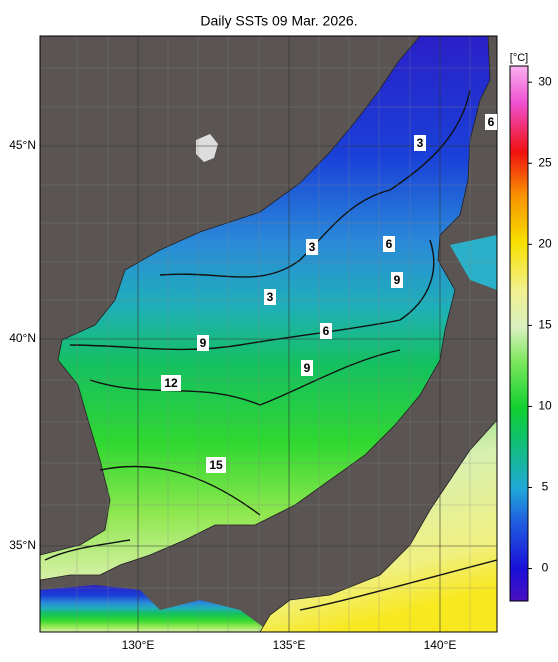  I want to click on east-china-sea, so click(155, 608).